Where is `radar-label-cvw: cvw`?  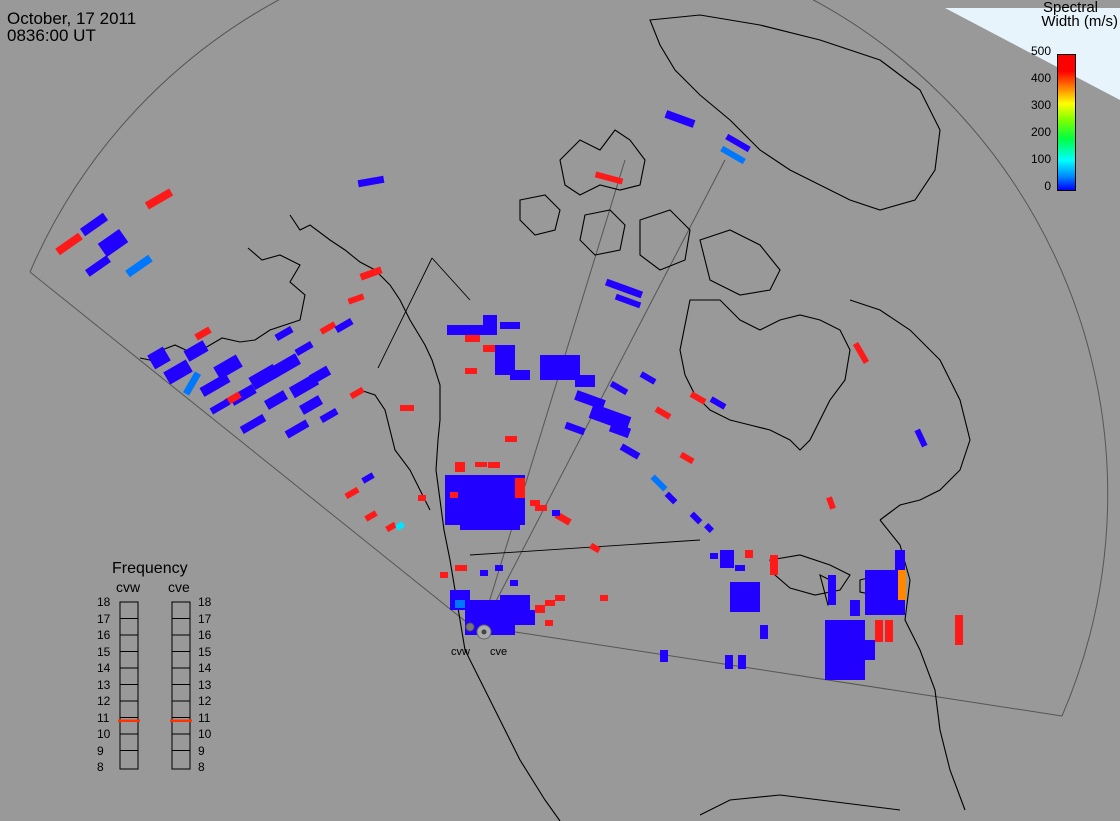
radar-label-cvw: cvw is located at coordinates (460, 652).